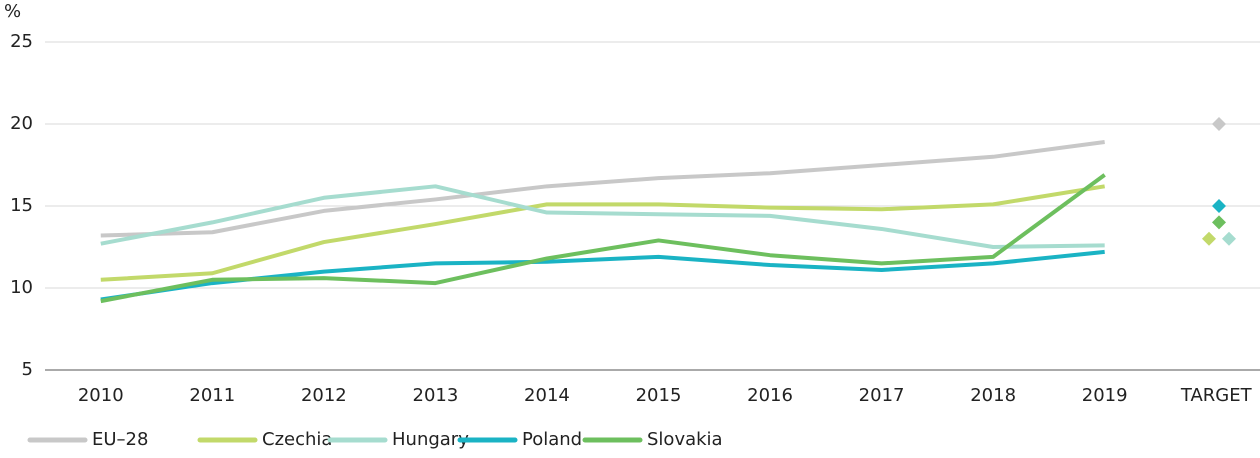  I want to click on x-tick-label: 2017, so click(882, 395).